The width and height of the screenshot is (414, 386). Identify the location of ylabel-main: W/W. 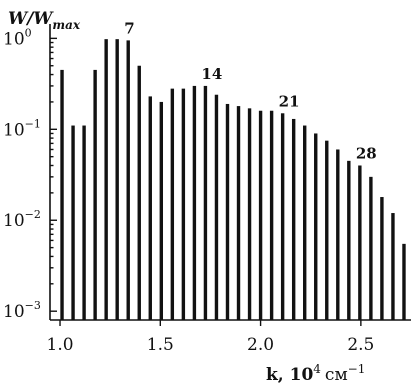
(31, 19).